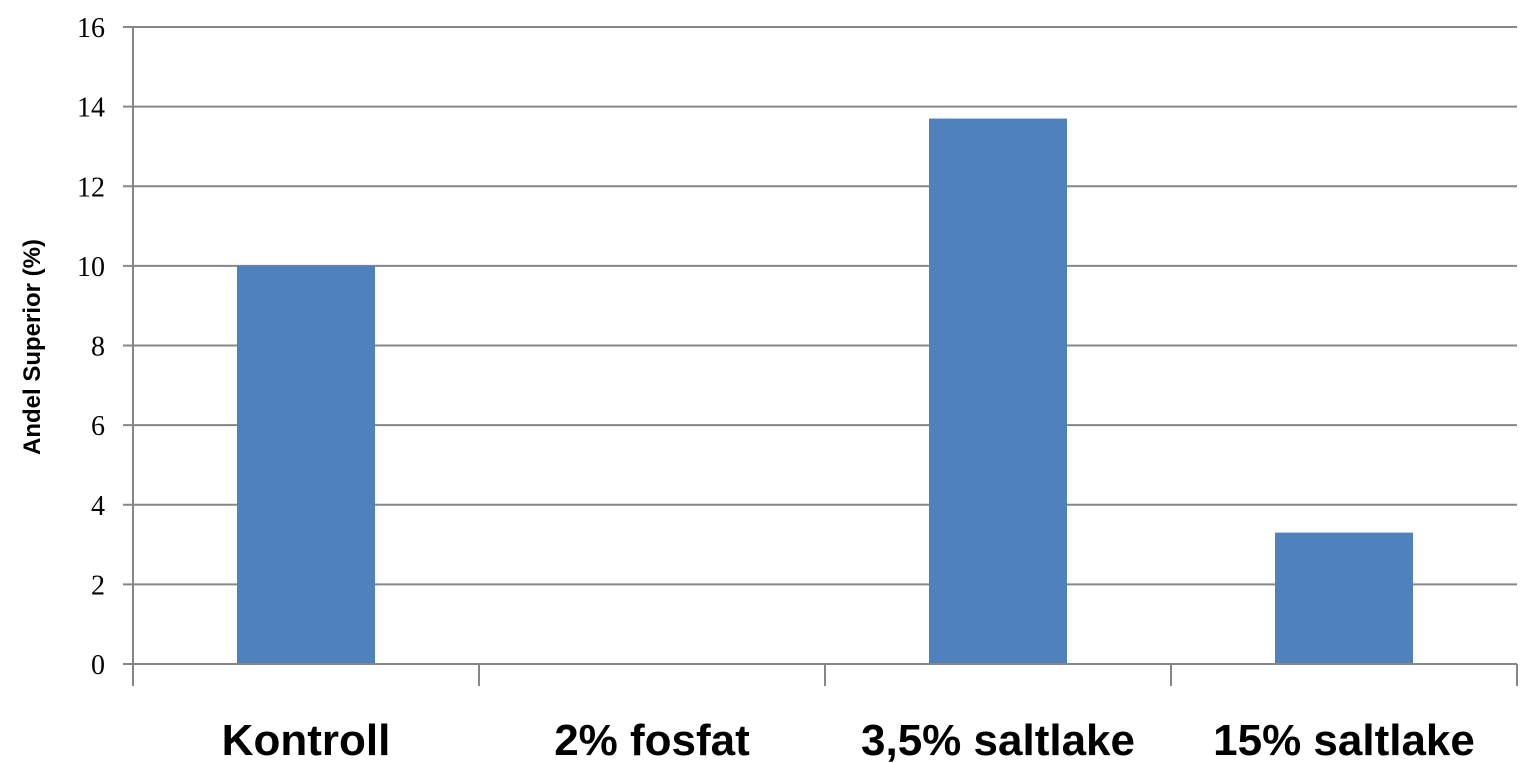 Image resolution: width=1520 pixels, height=763 pixels. Describe the element at coordinates (998, 739) in the screenshot. I see `x-tick-label: 3,5% saltlake` at that location.